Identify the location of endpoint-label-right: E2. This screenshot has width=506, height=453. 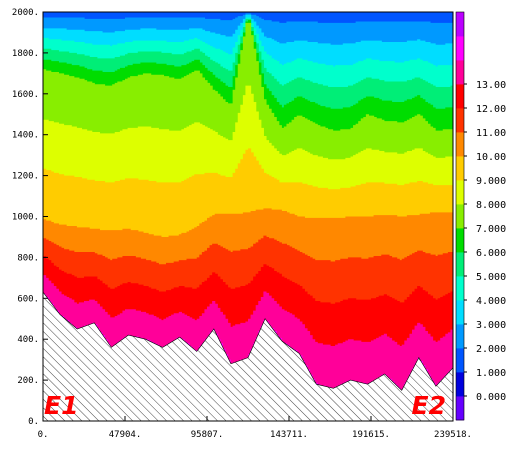
(429, 405).